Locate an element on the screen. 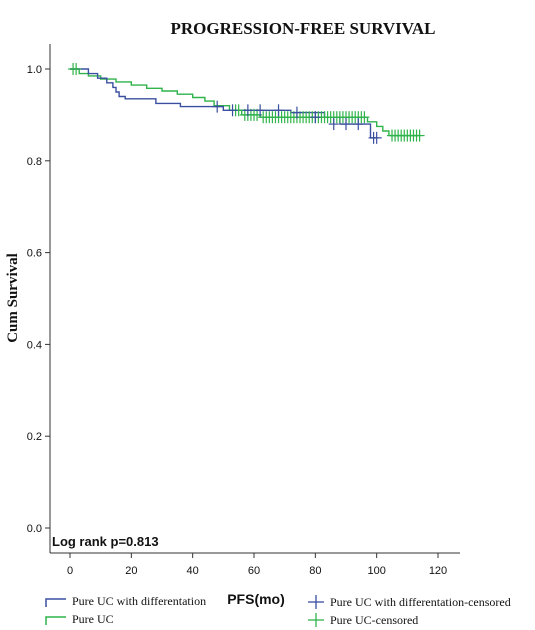  legend-item-pure-uc-censored: Pure UC-censored is located at coordinates (362, 620).